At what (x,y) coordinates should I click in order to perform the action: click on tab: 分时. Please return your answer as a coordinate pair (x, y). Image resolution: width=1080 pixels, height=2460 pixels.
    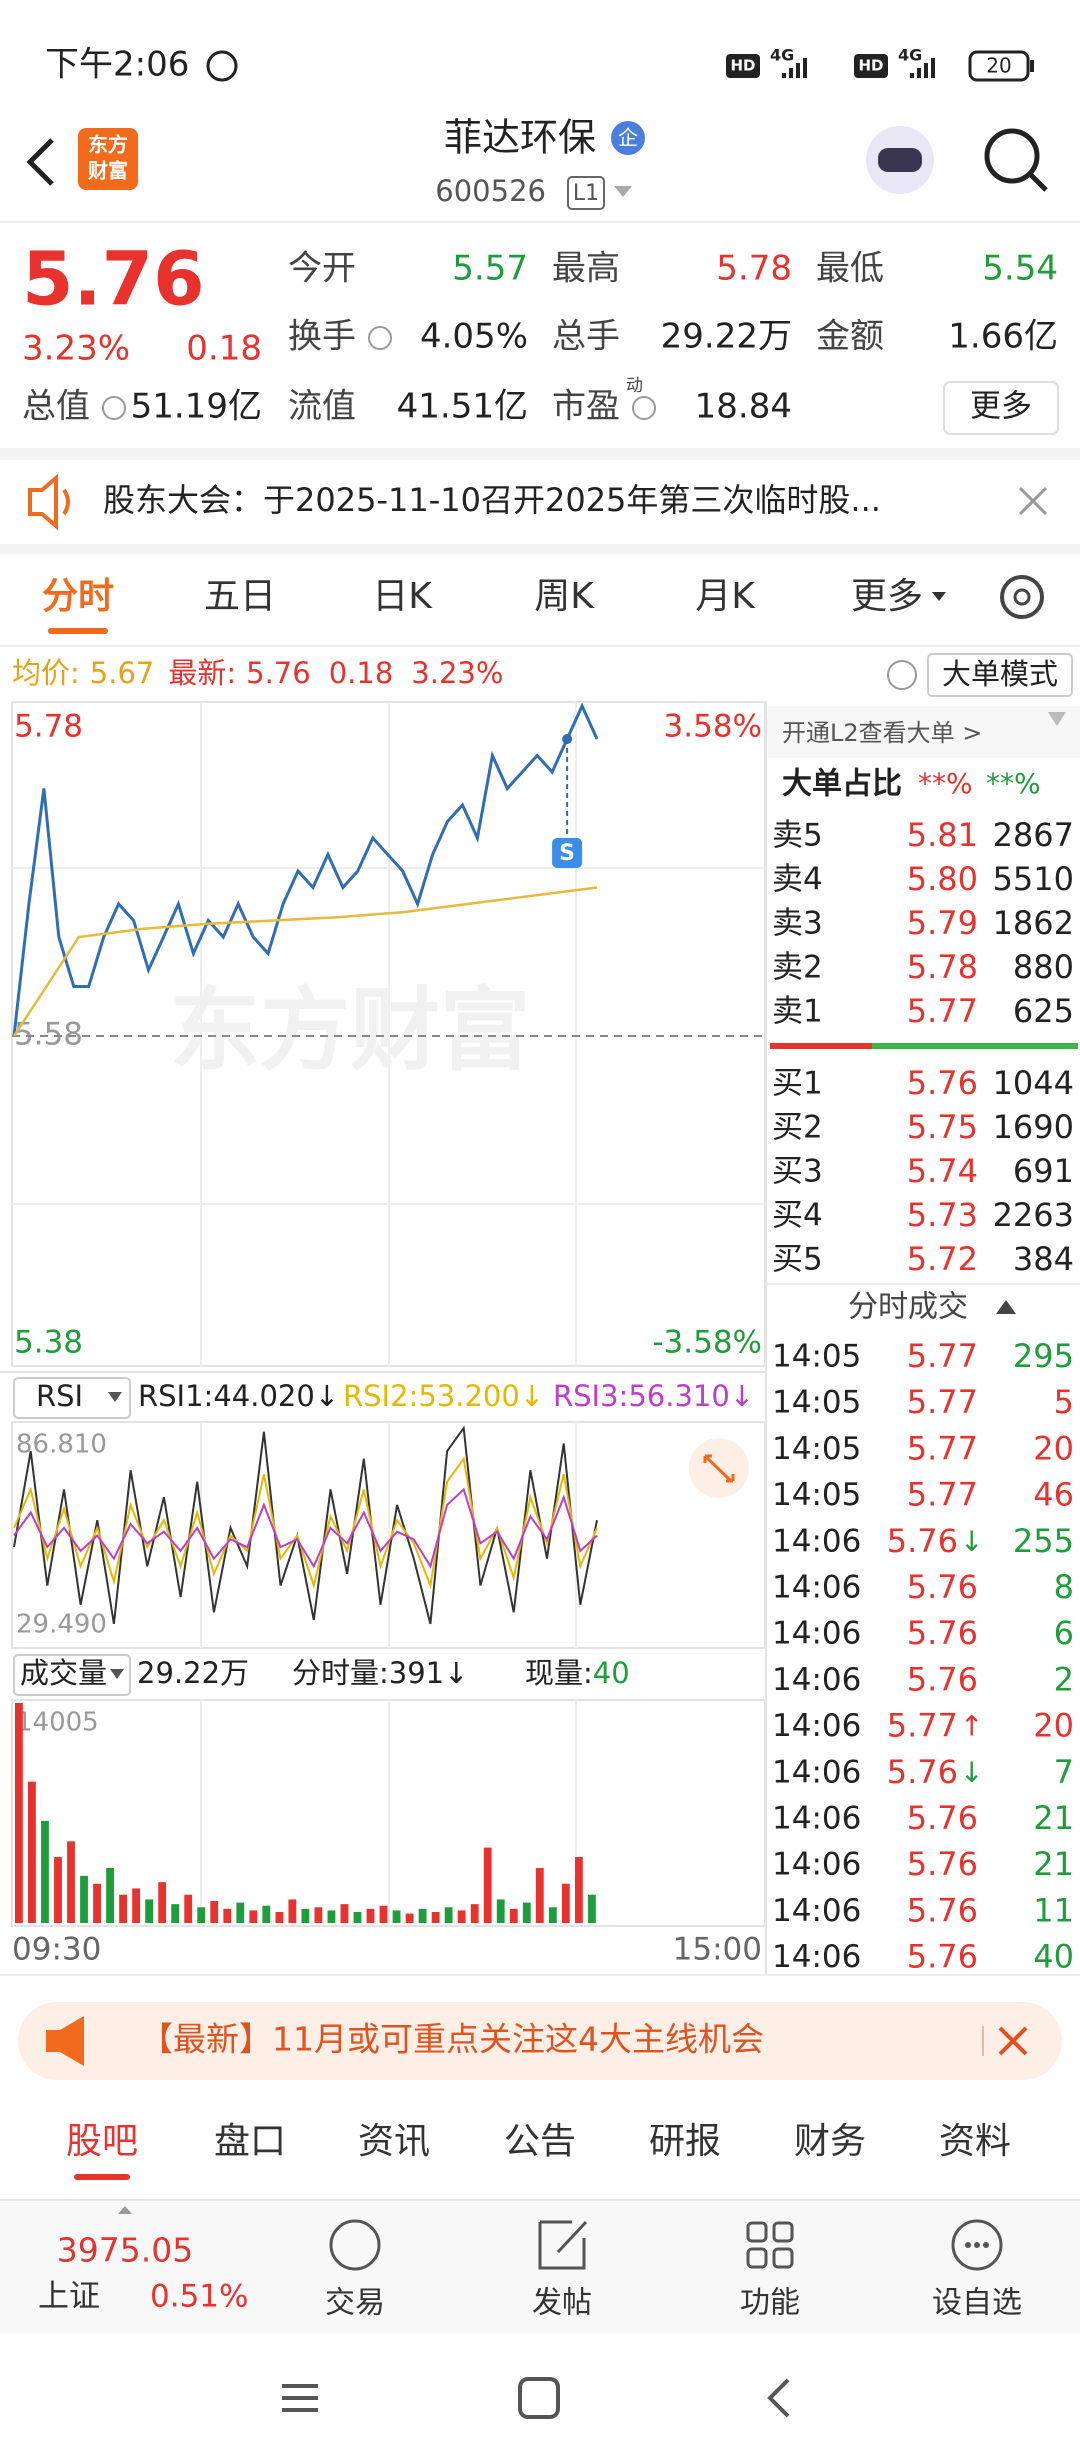
    Looking at the image, I should click on (78, 596).